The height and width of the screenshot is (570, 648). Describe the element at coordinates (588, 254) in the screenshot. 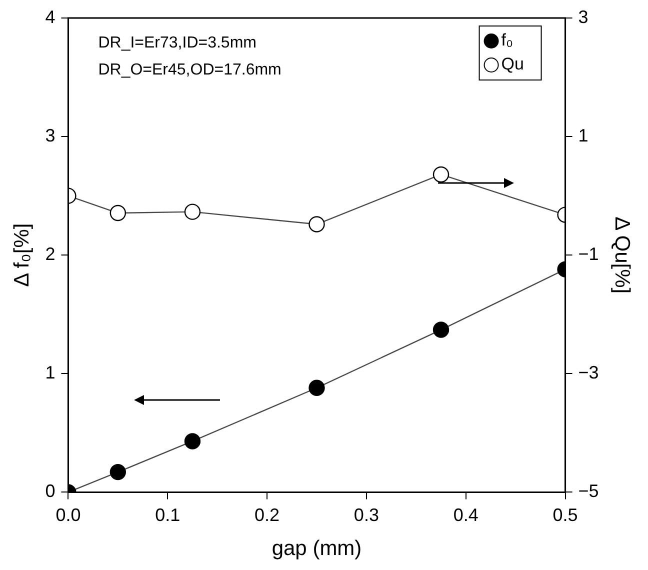

I see `y2-tick-label: −1` at that location.